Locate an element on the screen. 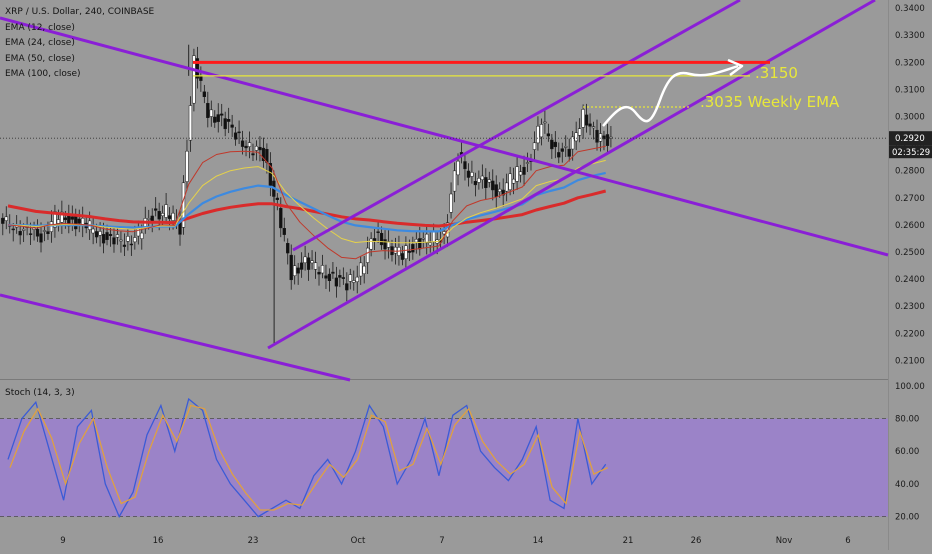 The height and width of the screenshot is (554, 932). time-axis: 9 16 23 Oct 7 14 21 26 Nov 6 is located at coordinates (444, 539).